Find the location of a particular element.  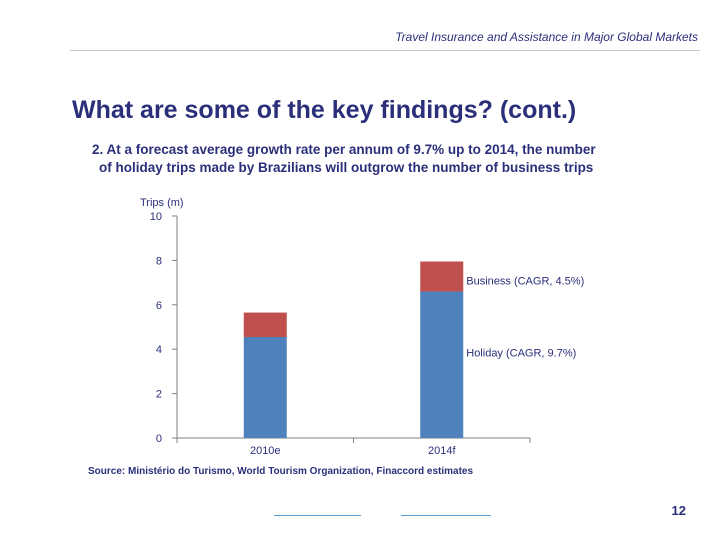

bar-holiday-2014f is located at coordinates (442, 364).